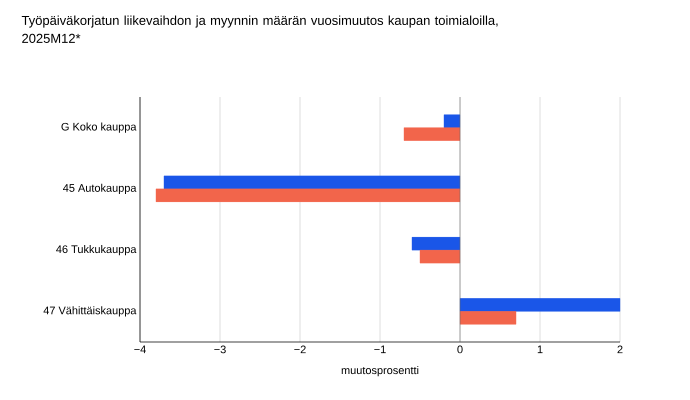 Image resolution: width=690 pixels, height=400 pixels. Describe the element at coordinates (140, 350) in the screenshot. I see `x-tick-label: −4` at that location.